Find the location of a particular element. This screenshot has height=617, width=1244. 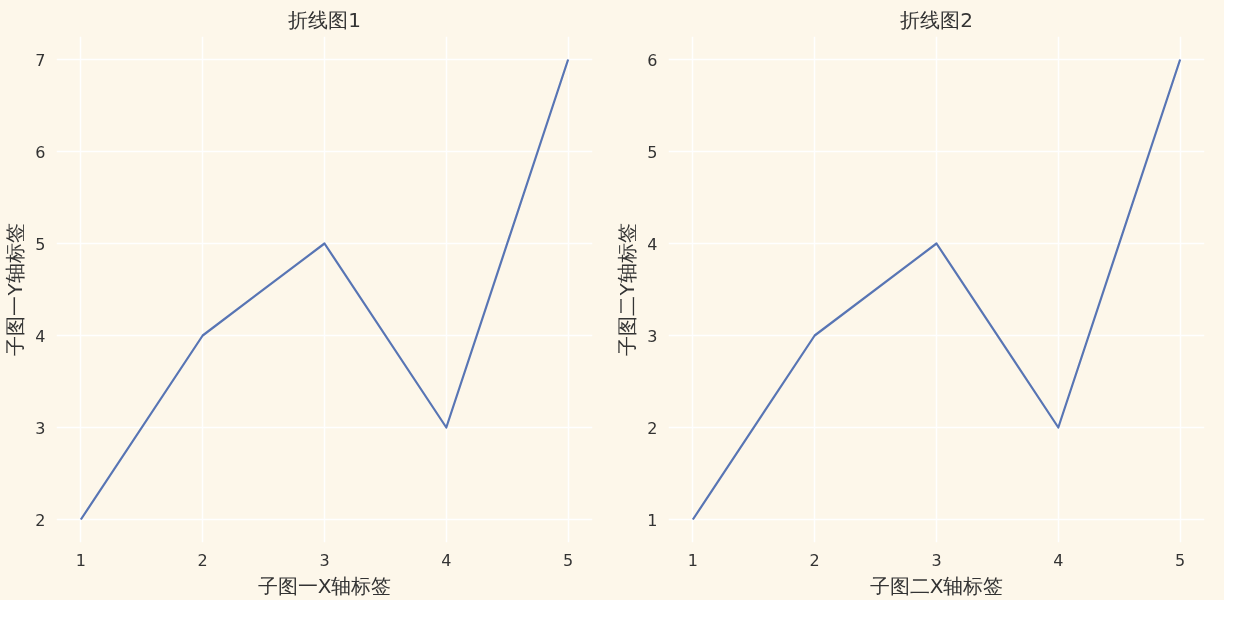

y-tick-label: 7 is located at coordinates (40, 60).